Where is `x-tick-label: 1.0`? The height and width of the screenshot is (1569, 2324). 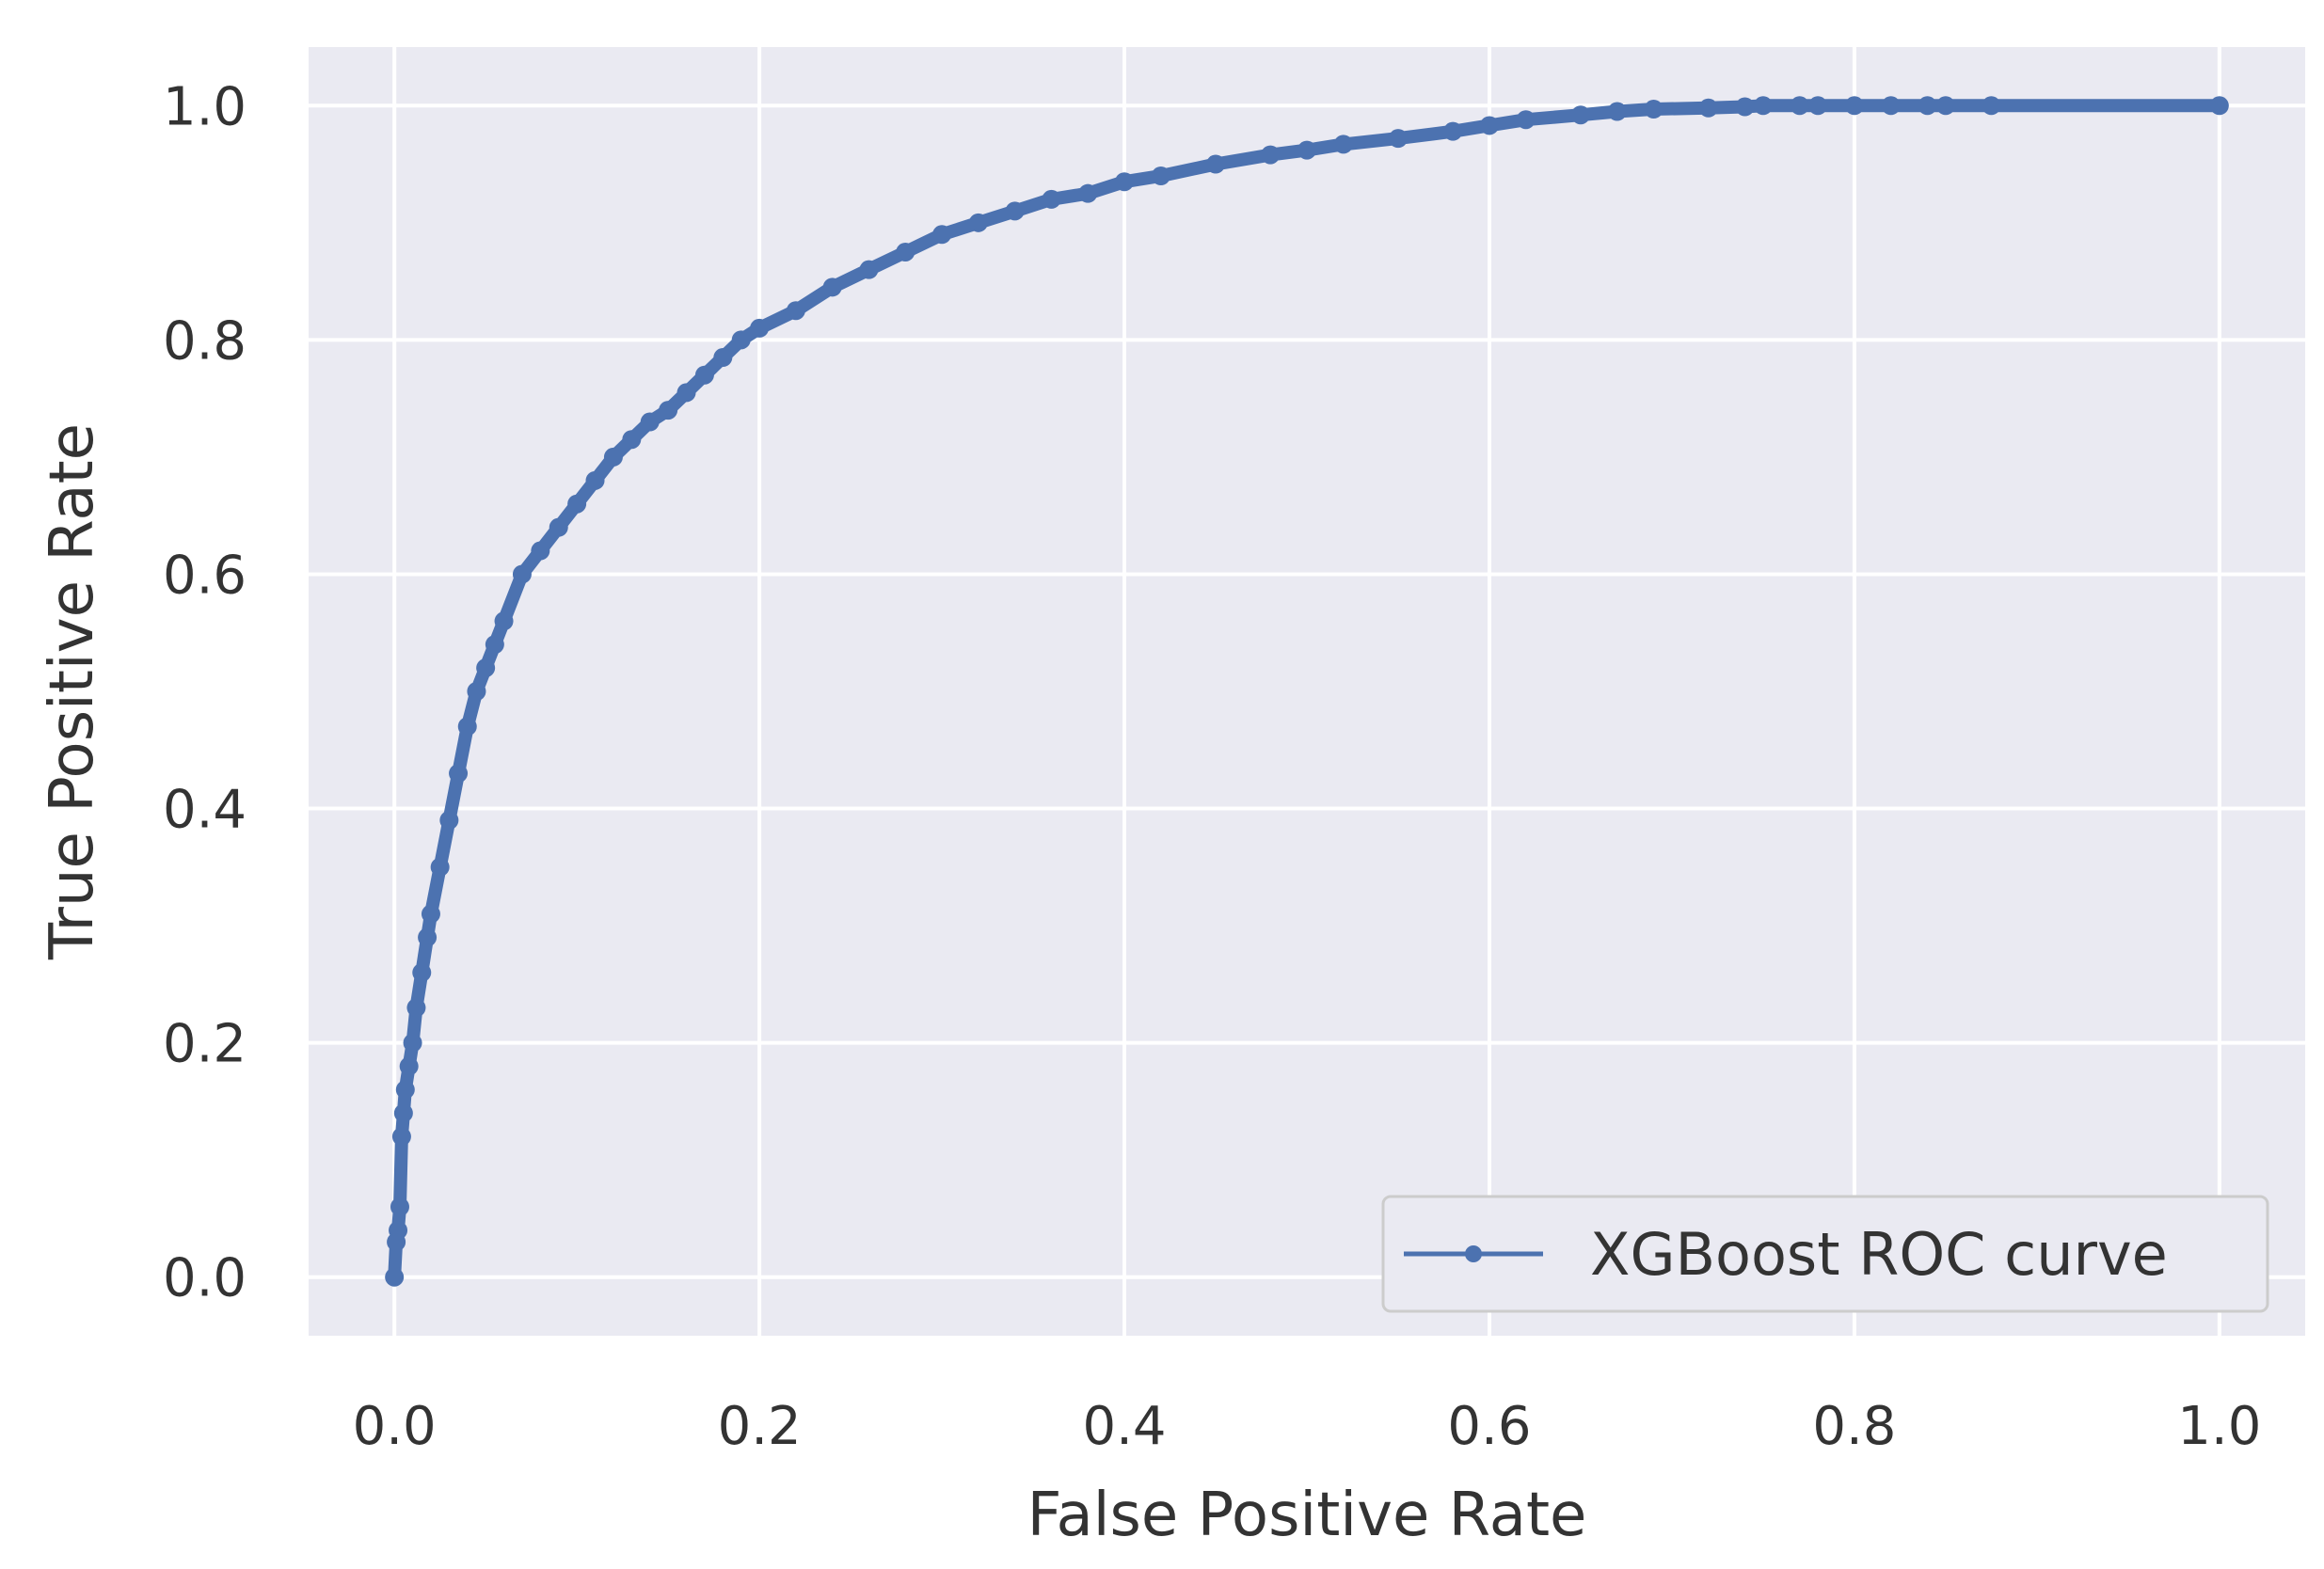 x-tick-label: 1.0 is located at coordinates (2219, 1427).